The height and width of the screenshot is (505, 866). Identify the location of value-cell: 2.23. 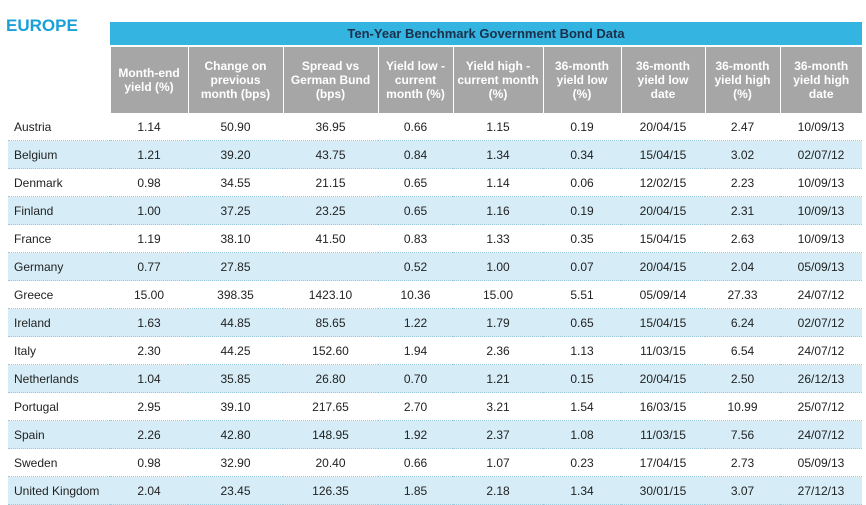
(742, 182).